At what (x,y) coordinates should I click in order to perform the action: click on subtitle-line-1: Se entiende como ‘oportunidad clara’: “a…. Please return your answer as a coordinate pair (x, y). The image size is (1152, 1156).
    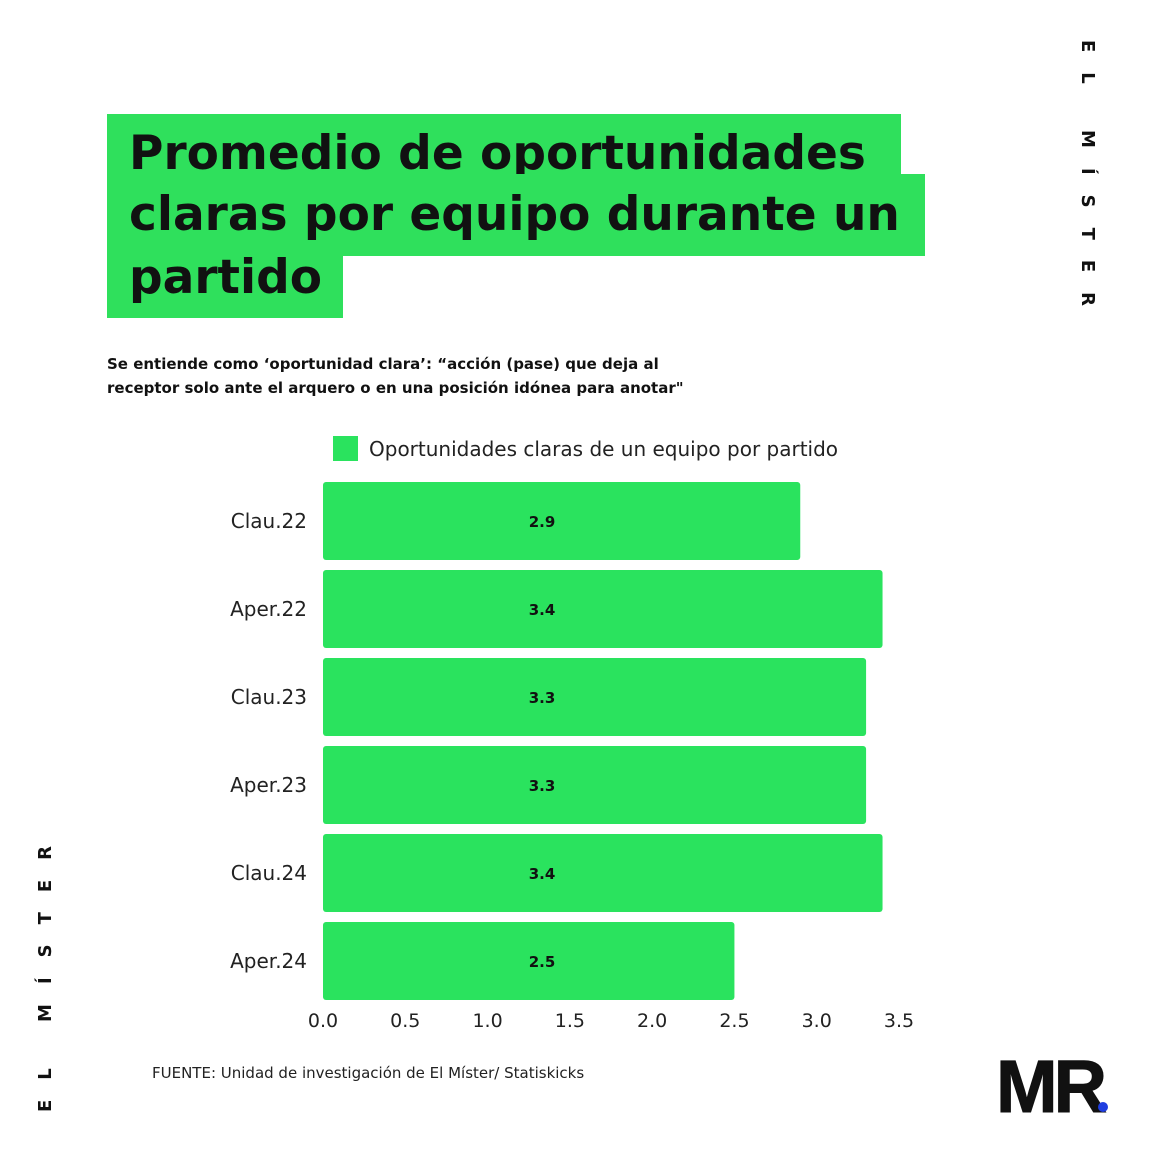
    Looking at the image, I should click on (383, 364).